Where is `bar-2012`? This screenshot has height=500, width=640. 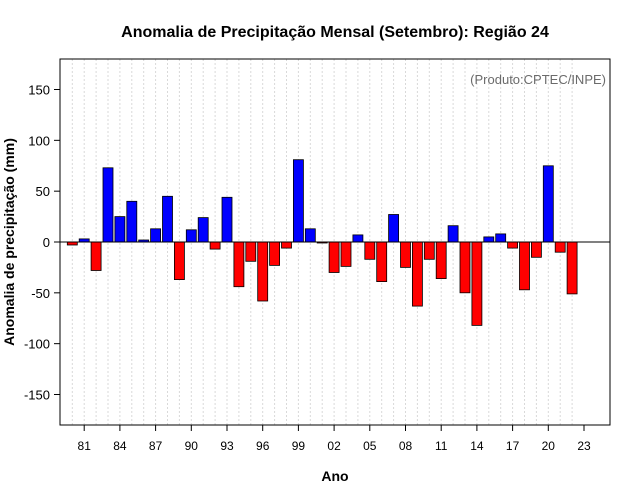 bar-2012 is located at coordinates (453, 234).